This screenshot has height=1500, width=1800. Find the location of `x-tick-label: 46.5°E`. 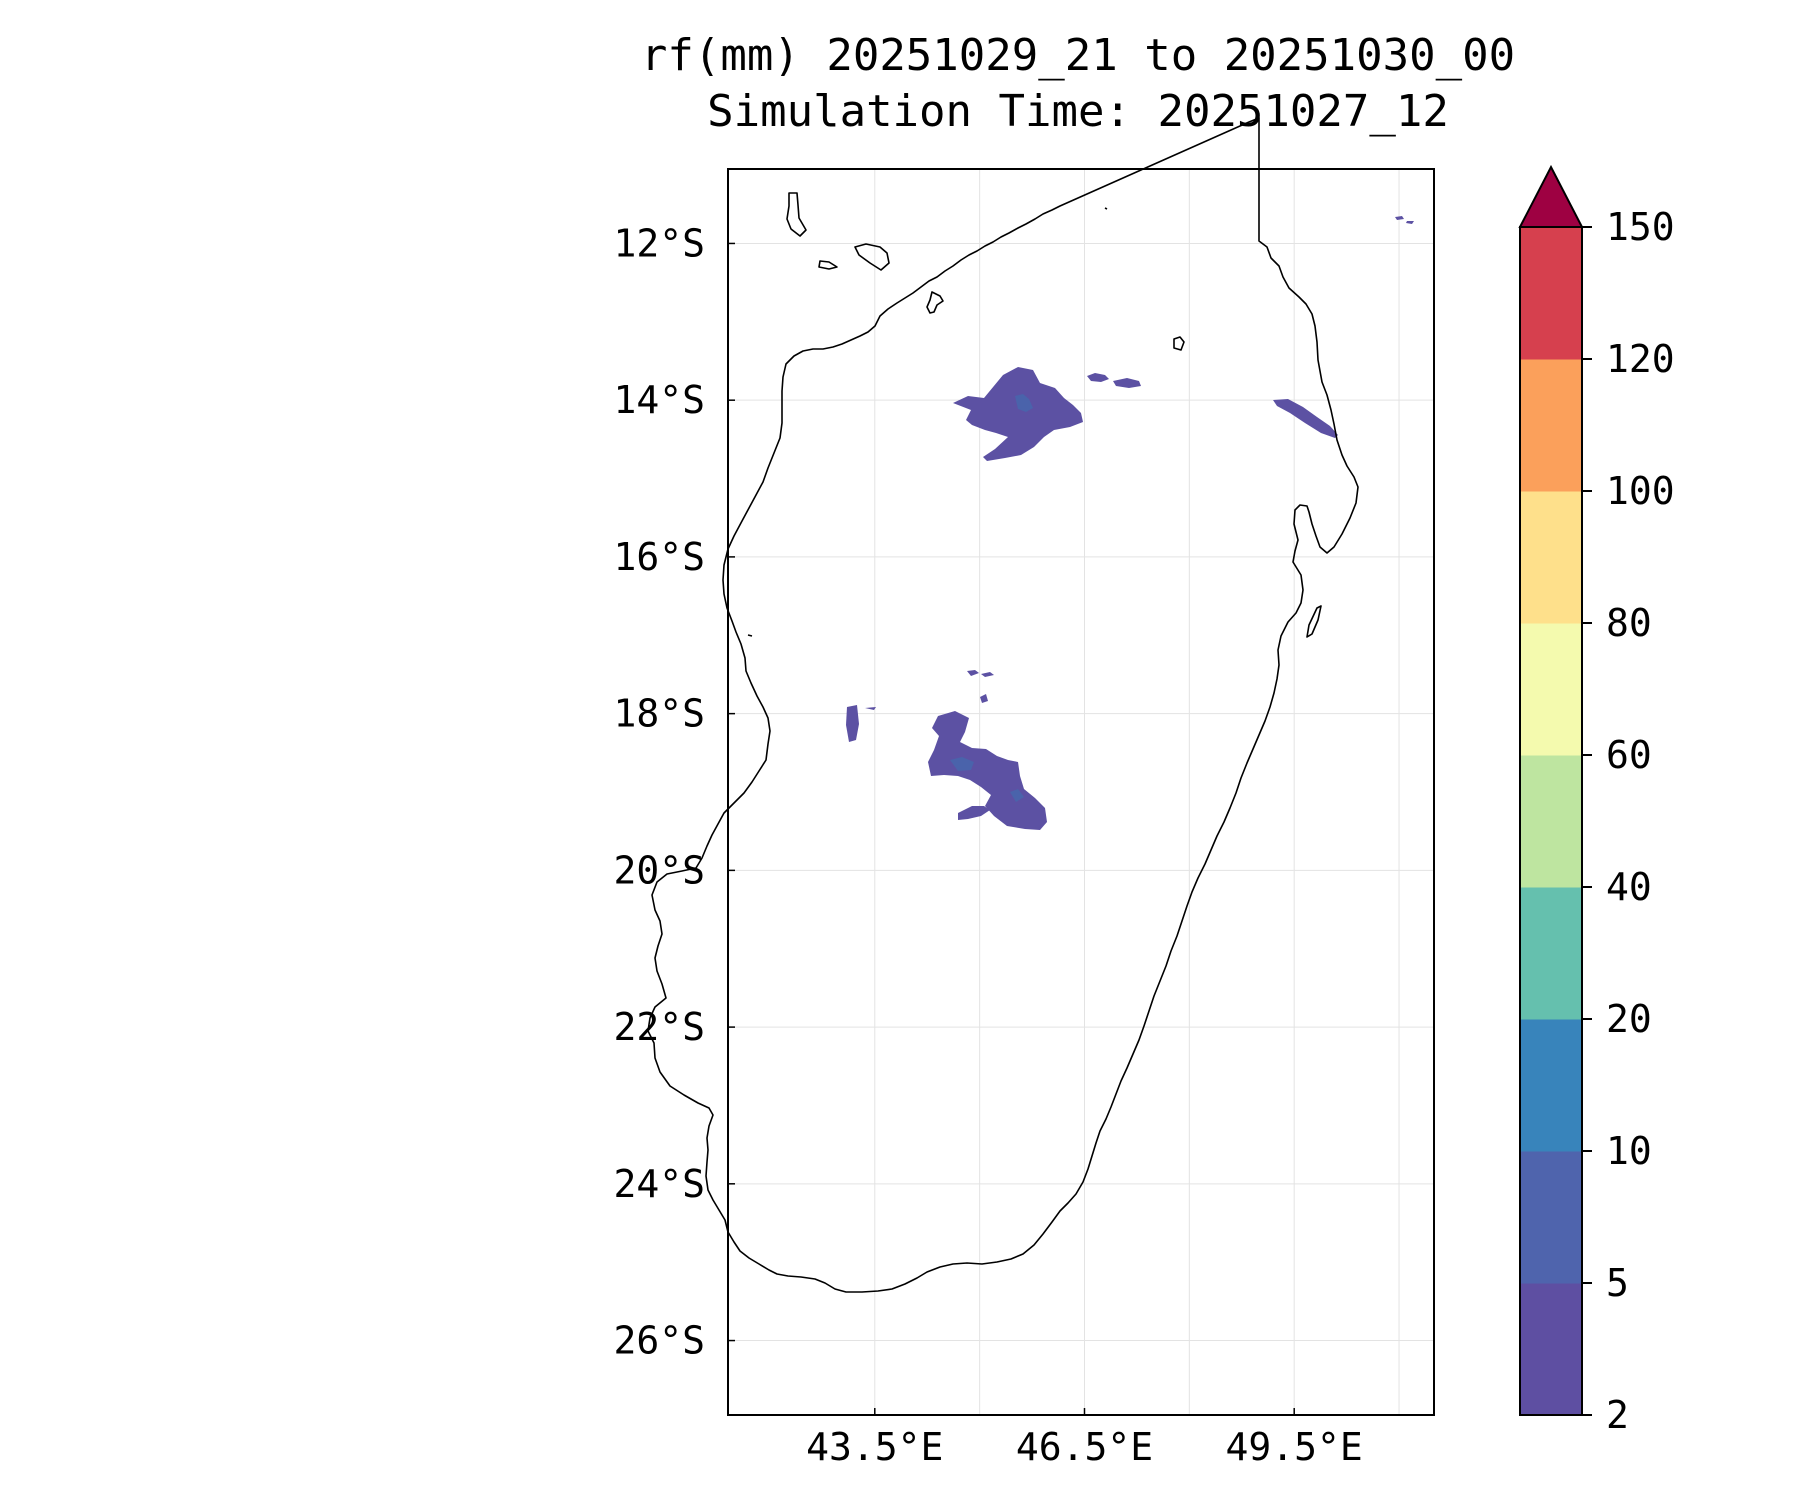

x-tick-label: 46.5°E is located at coordinates (1084, 1447).